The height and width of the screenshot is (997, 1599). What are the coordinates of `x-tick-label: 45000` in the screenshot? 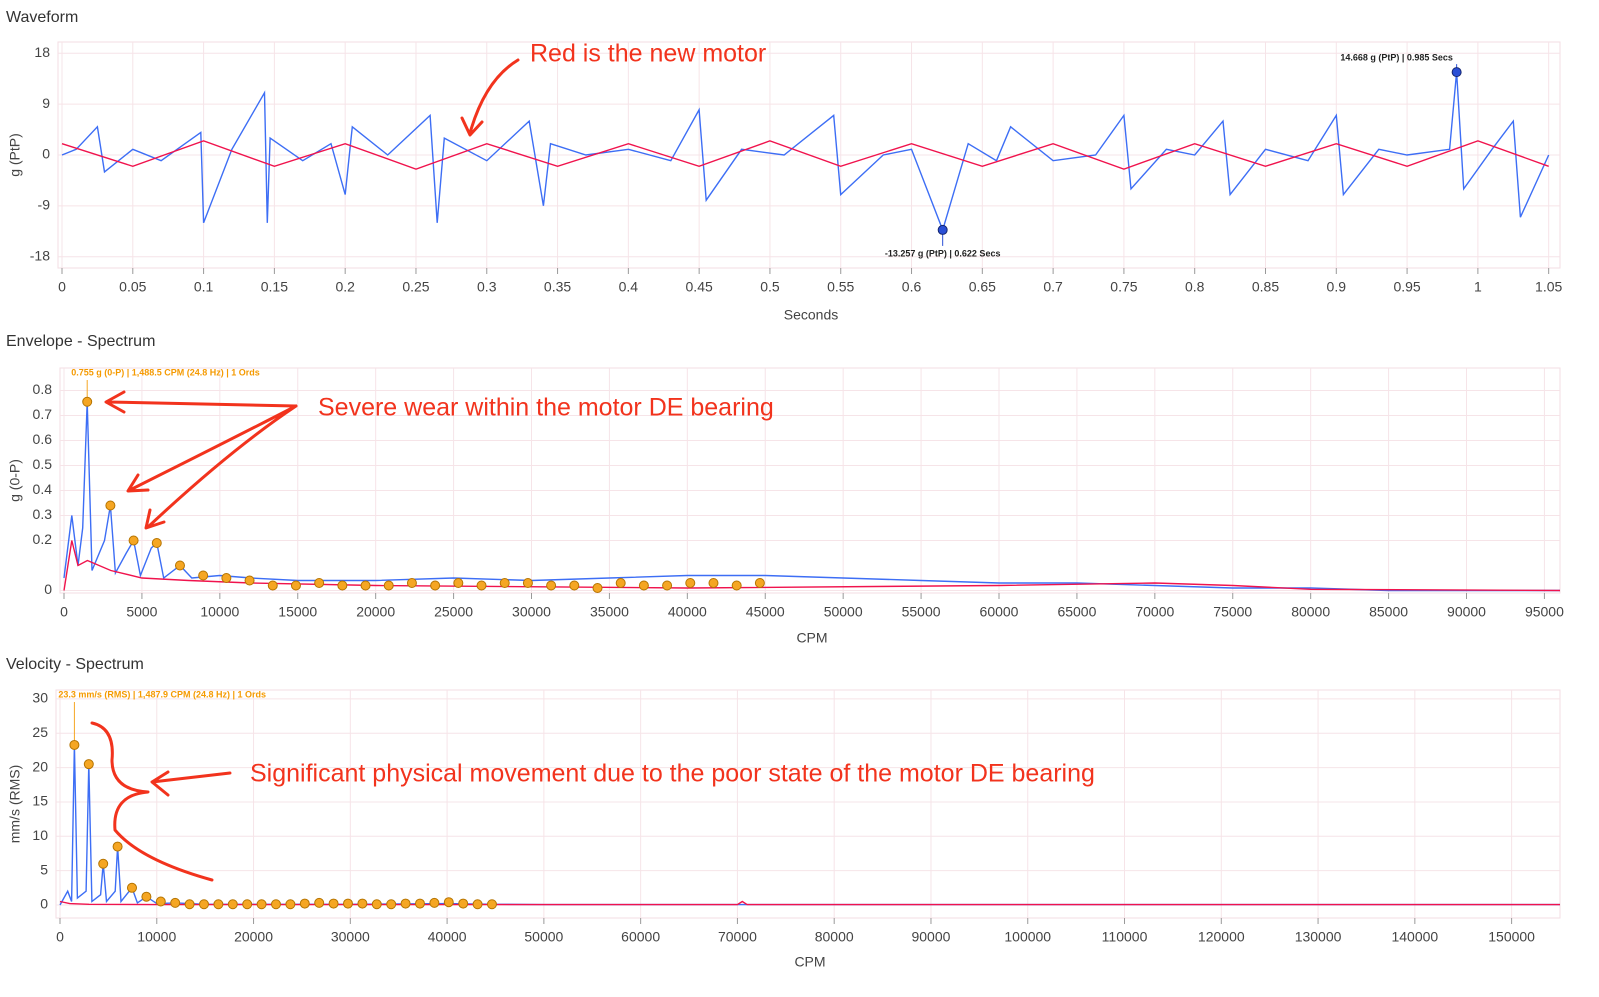 It's located at (765, 612).